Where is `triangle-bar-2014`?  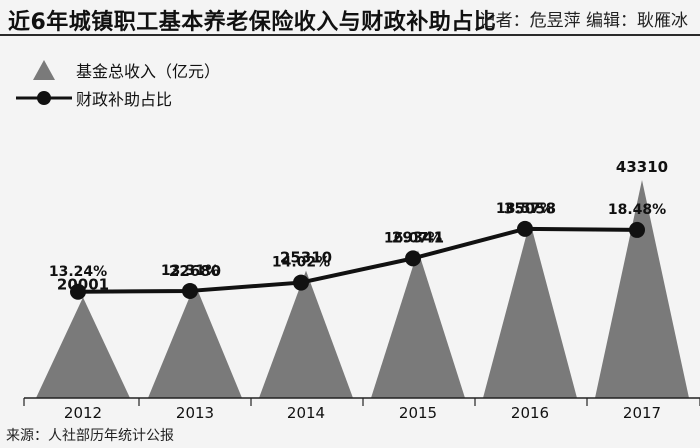 triangle-bar-2014 is located at coordinates (306, 334).